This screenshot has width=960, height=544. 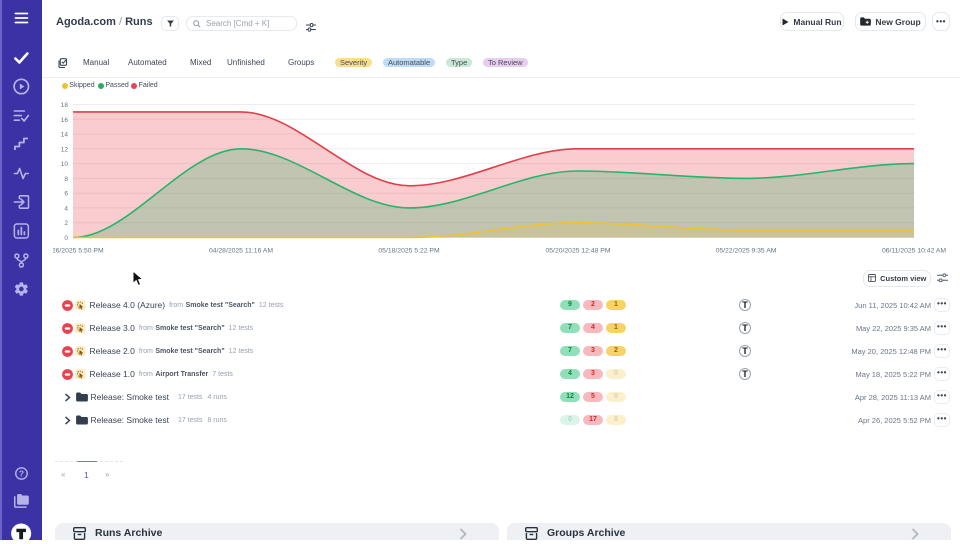 What do you see at coordinates (73, 251) in the screenshot?
I see `svg-text: 04/26/2025 5:50 PM` at bounding box center [73, 251].